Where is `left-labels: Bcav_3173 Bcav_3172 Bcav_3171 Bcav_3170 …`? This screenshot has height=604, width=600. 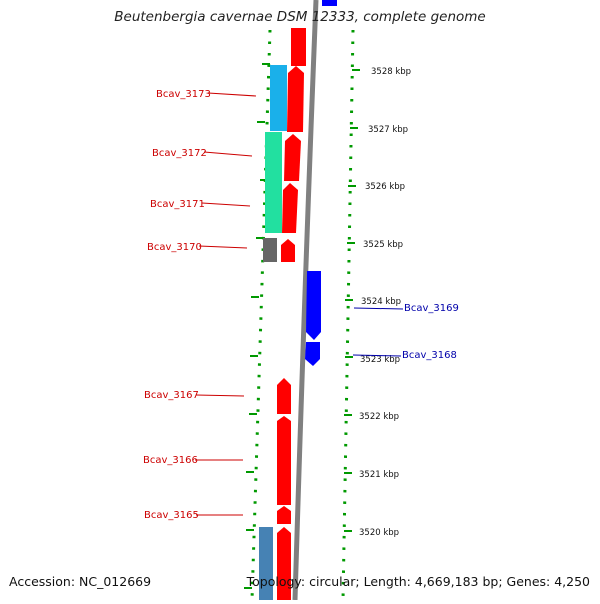
left-labels: Bcav_3173 Bcav_3172 Bcav_3171 Bcav_3170 … is located at coordinates (200, 305).